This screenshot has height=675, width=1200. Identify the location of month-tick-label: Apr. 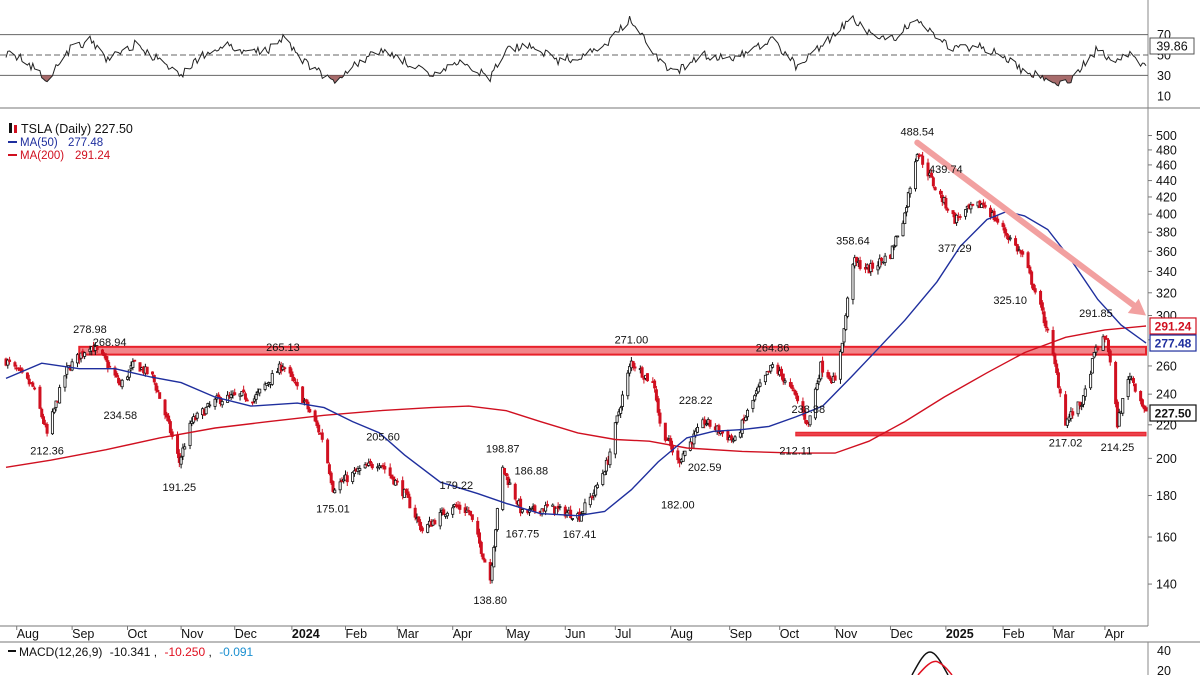
(462, 634).